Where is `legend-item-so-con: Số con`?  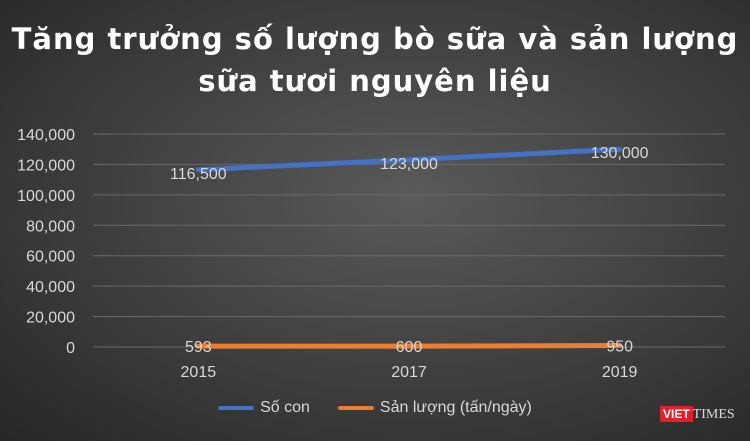
legend-item-so-con: Số con is located at coordinates (264, 408).